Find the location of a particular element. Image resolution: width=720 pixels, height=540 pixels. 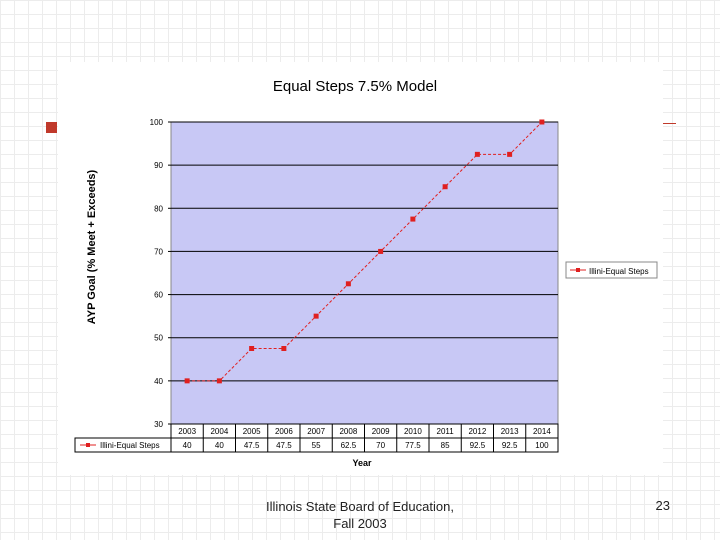

top-accent-line-right is located at coordinates (669, 123).